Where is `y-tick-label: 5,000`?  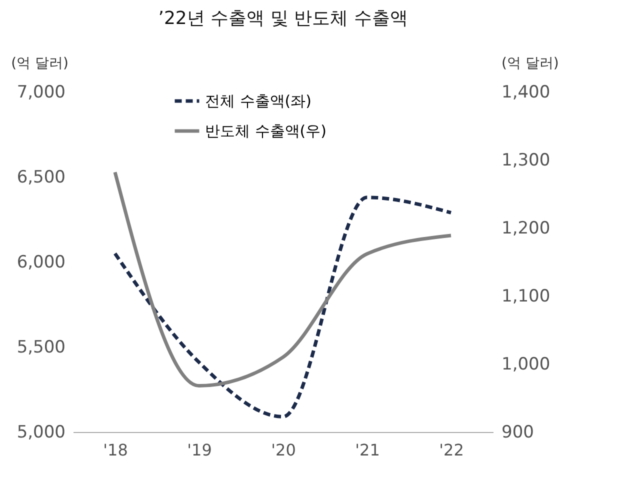
y-tick-label: 5,000 is located at coordinates (41, 432).